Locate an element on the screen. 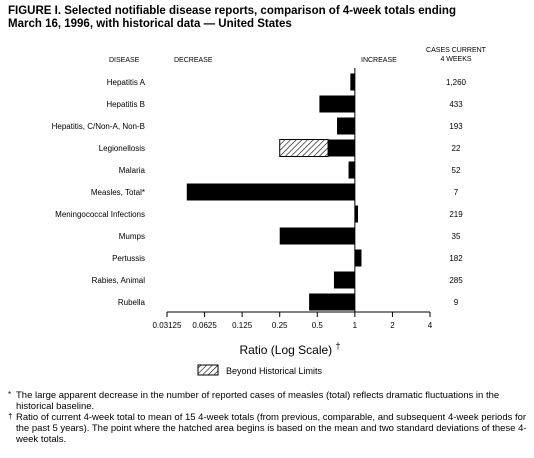  footnote-symbol: † is located at coordinates (10, 416).